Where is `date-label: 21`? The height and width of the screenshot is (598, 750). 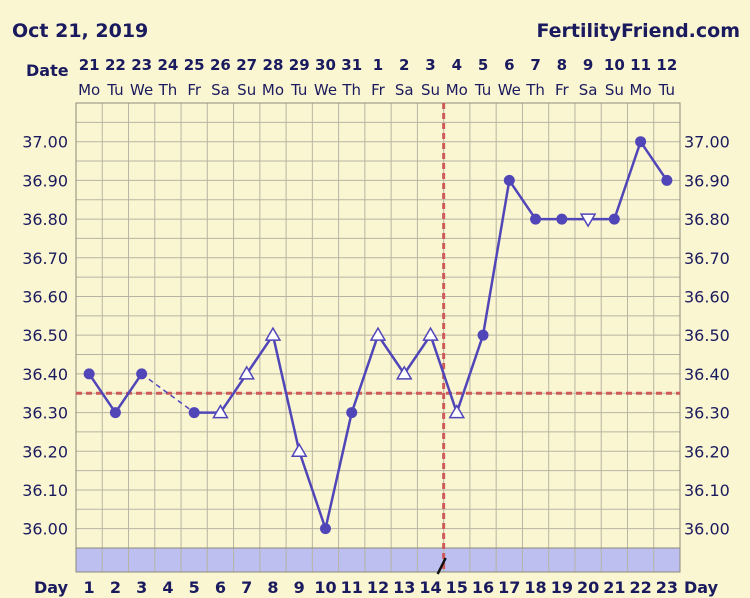
date-label: 21 is located at coordinates (89, 65).